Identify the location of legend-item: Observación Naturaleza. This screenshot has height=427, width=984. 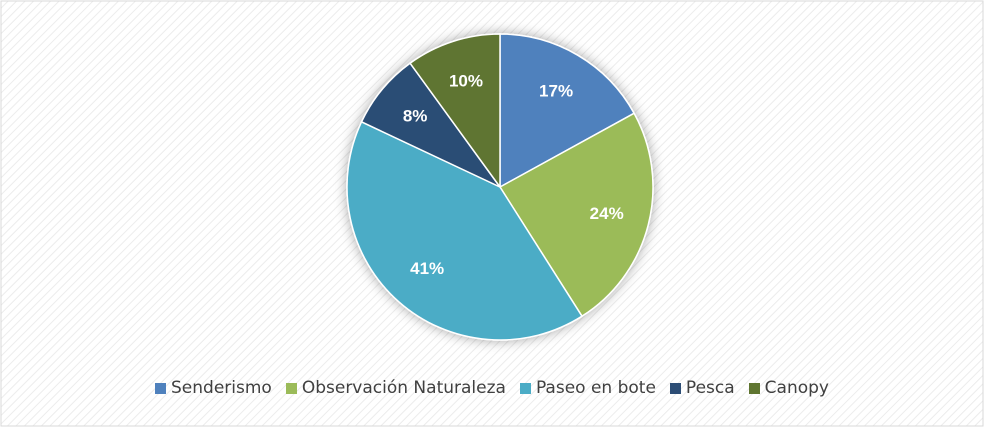
(395, 388).